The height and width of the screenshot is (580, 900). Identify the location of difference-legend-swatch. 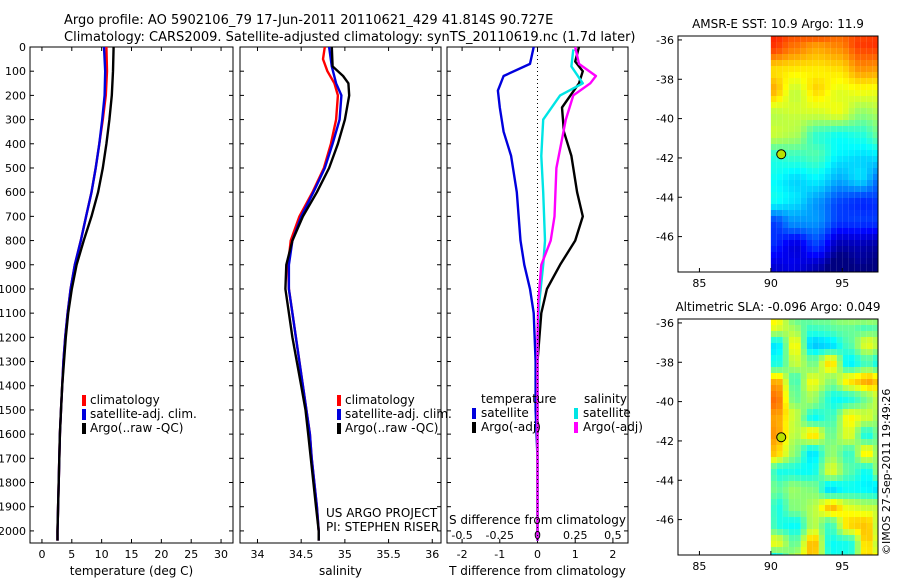
(474, 413).